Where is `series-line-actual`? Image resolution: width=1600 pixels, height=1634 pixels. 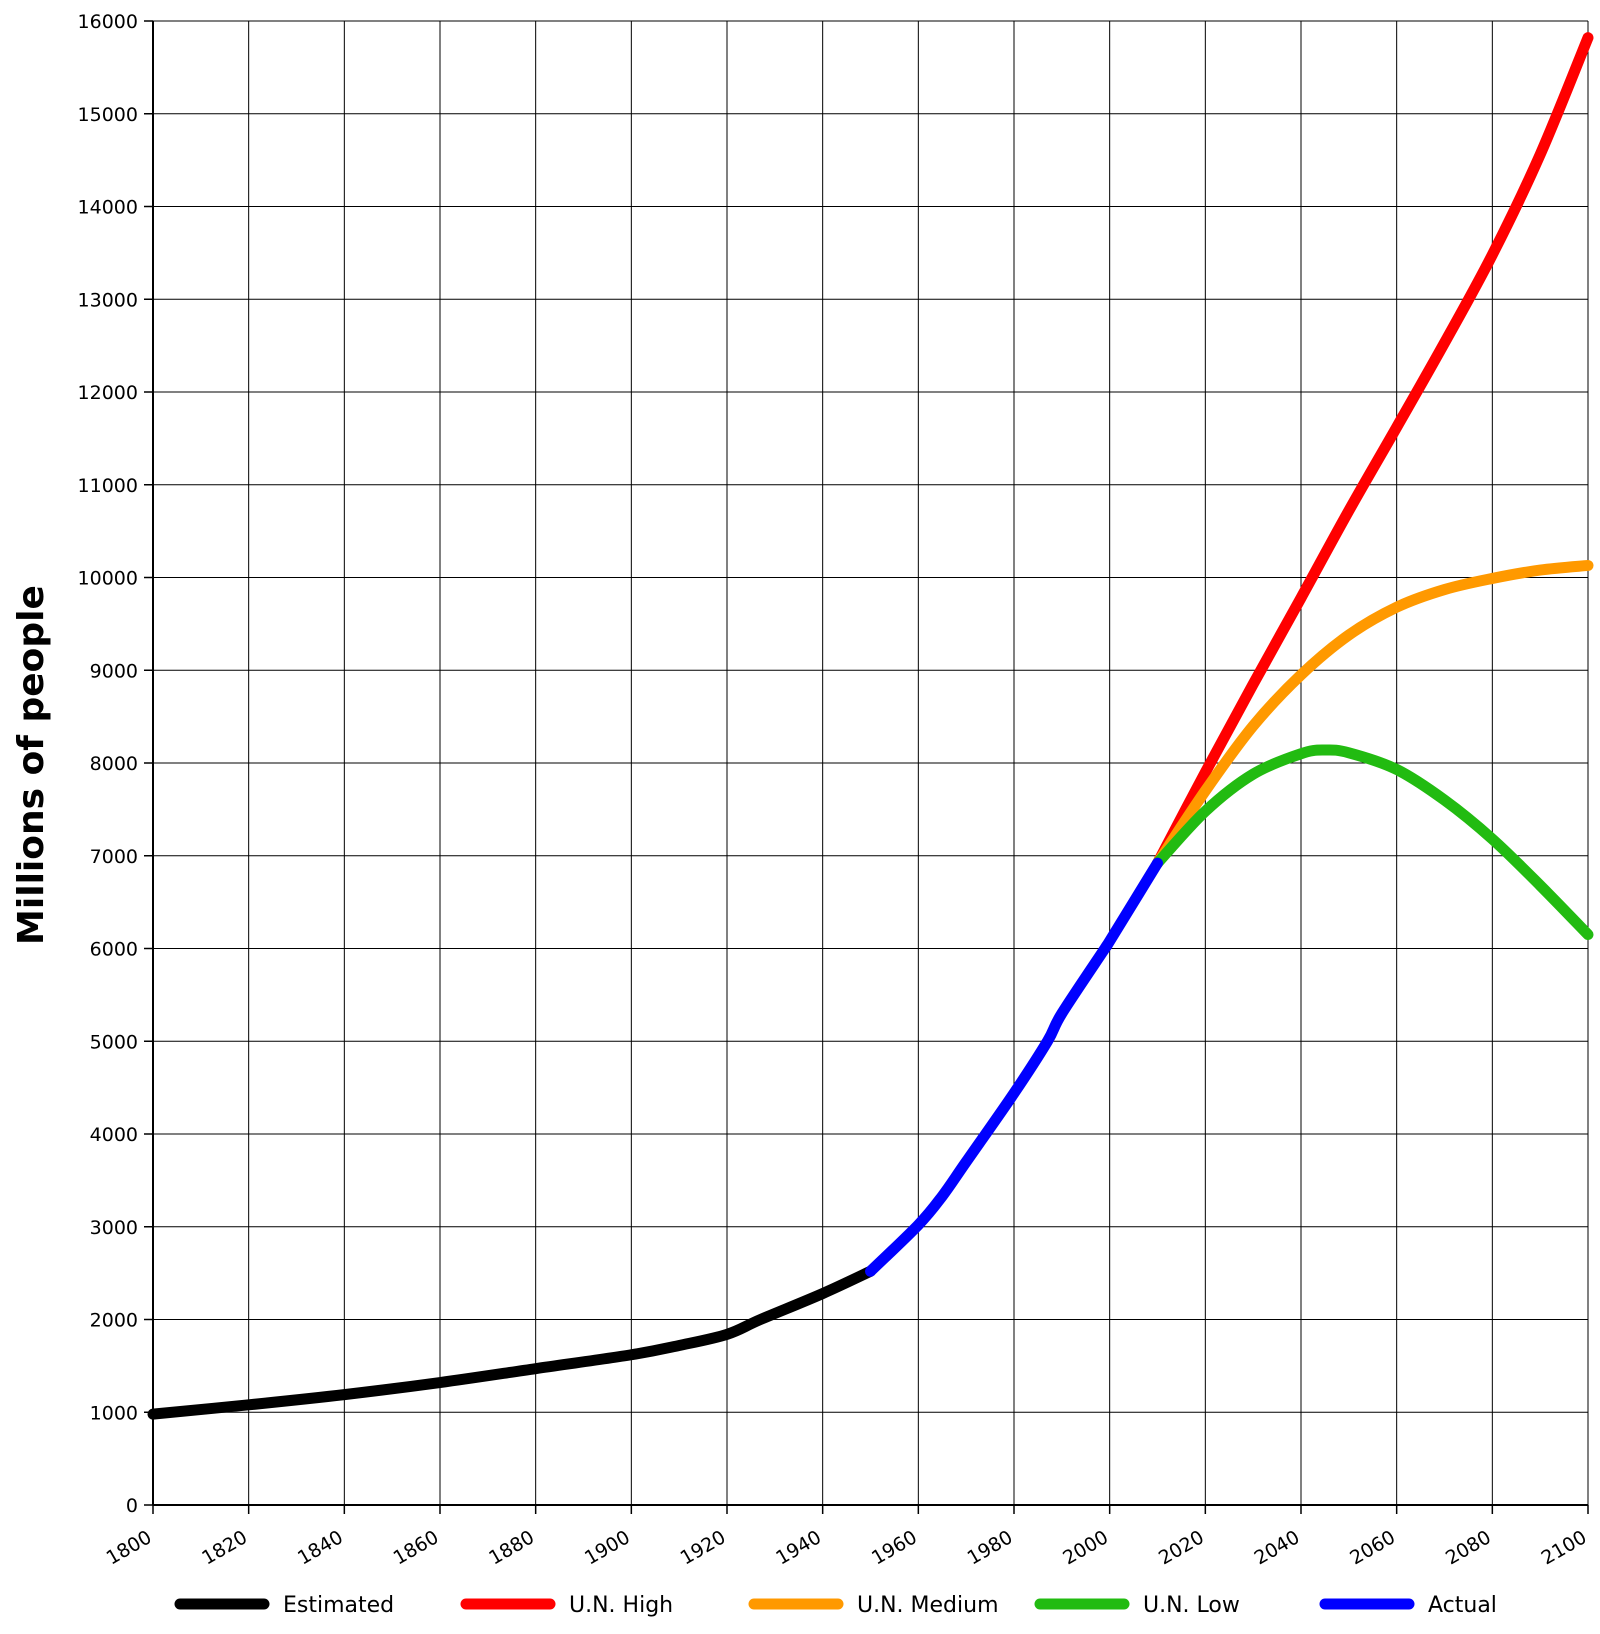
series-line-actual is located at coordinates (1014, 1067).